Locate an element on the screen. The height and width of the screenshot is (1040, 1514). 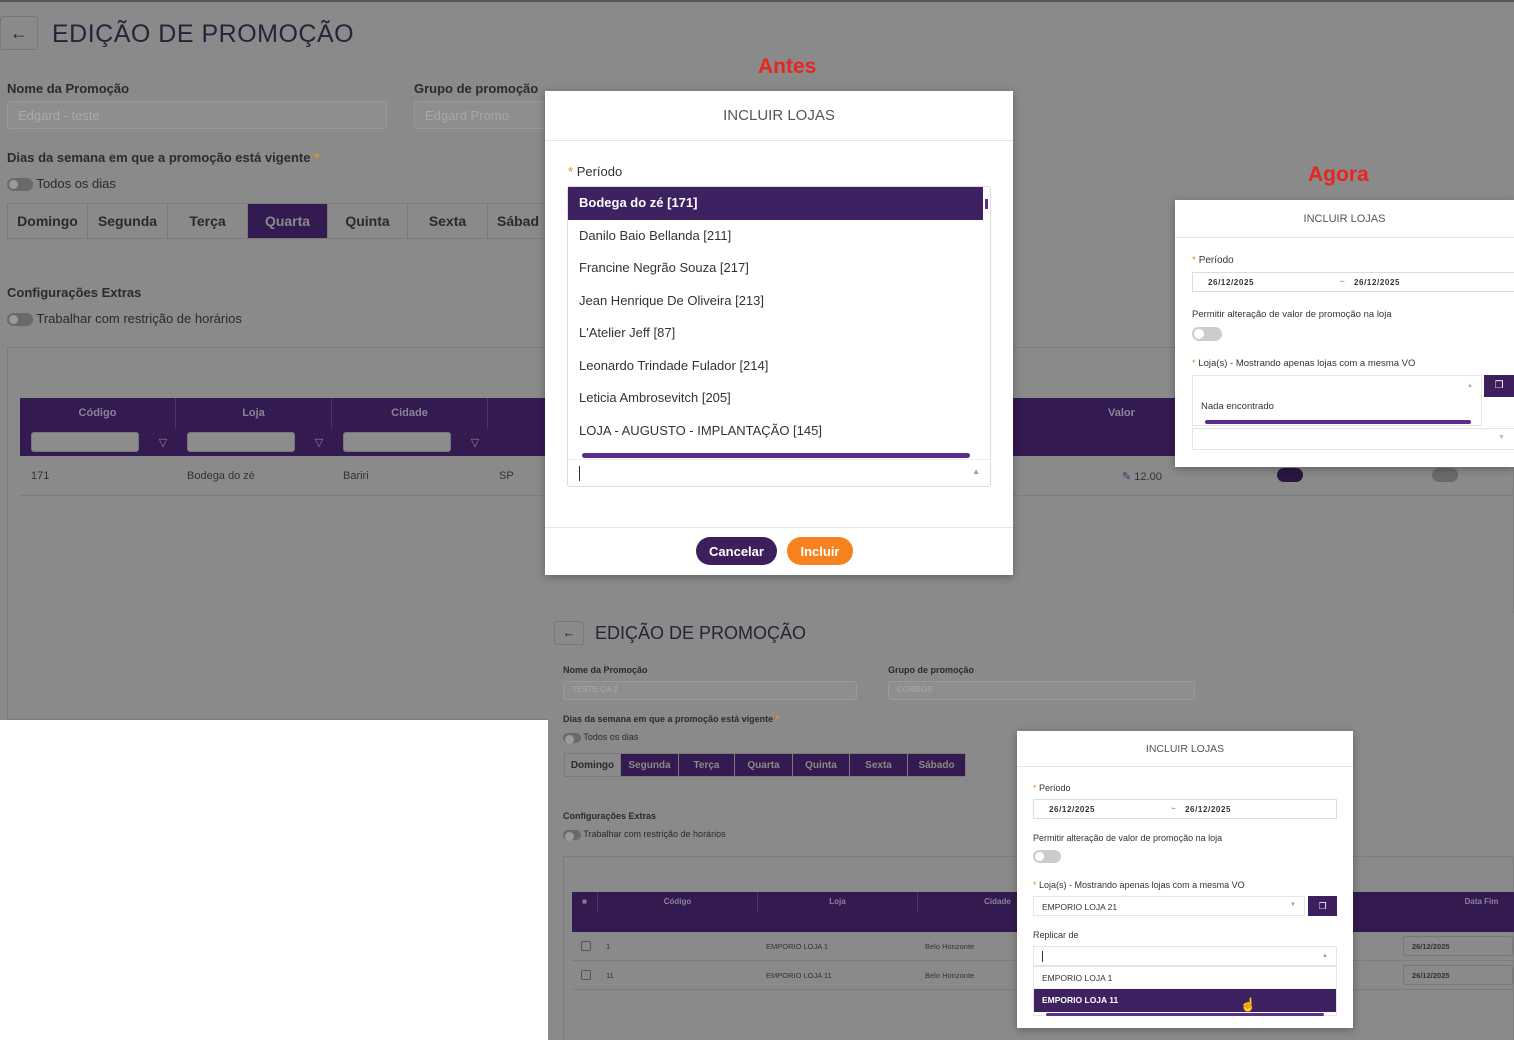
name-input: TESTE QA 2 is located at coordinates (710, 690).